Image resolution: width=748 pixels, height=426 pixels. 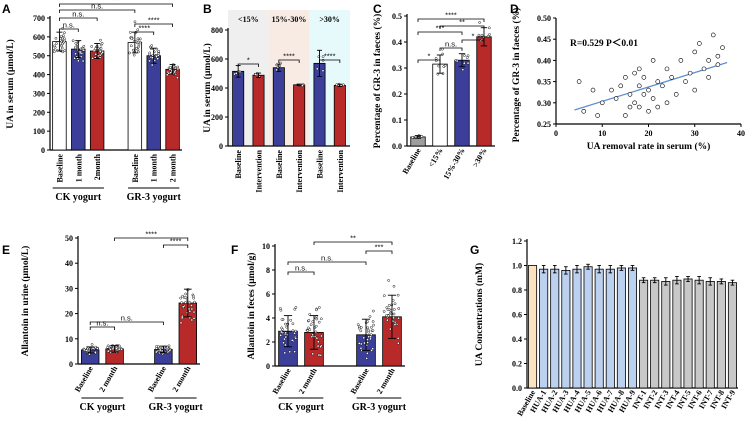 I want to click on category-label-b-3: Baseline, so click(x=279, y=164).